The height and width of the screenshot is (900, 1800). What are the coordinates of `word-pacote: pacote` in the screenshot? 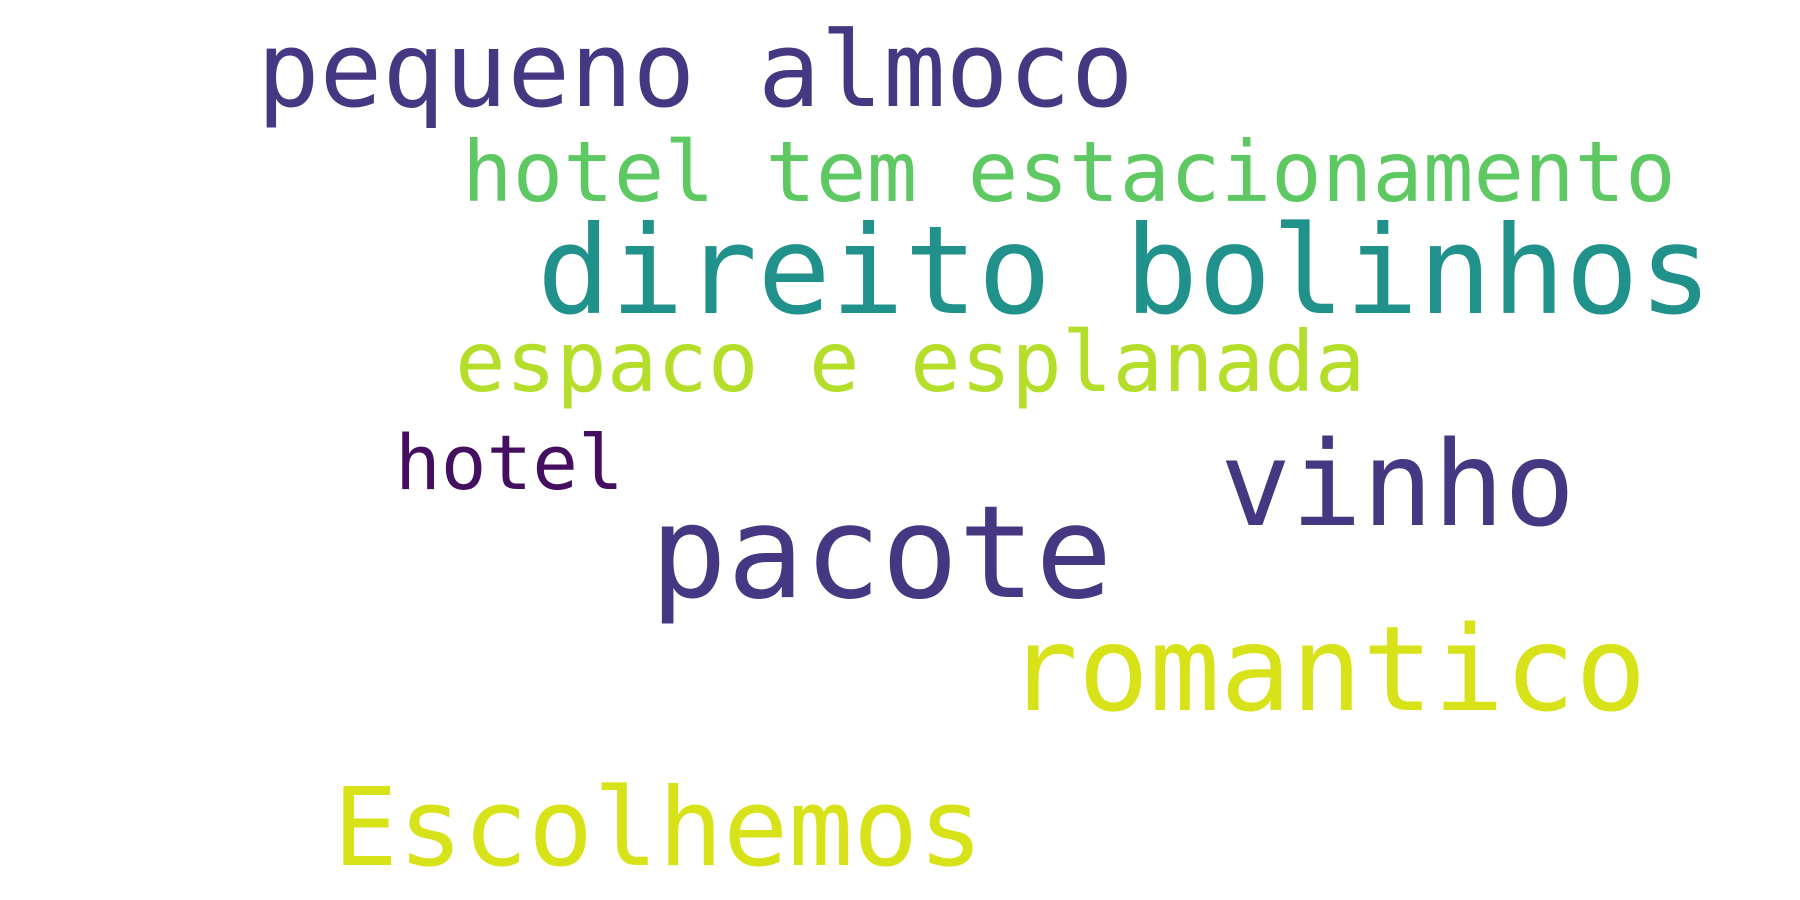 It's located at (881, 553).